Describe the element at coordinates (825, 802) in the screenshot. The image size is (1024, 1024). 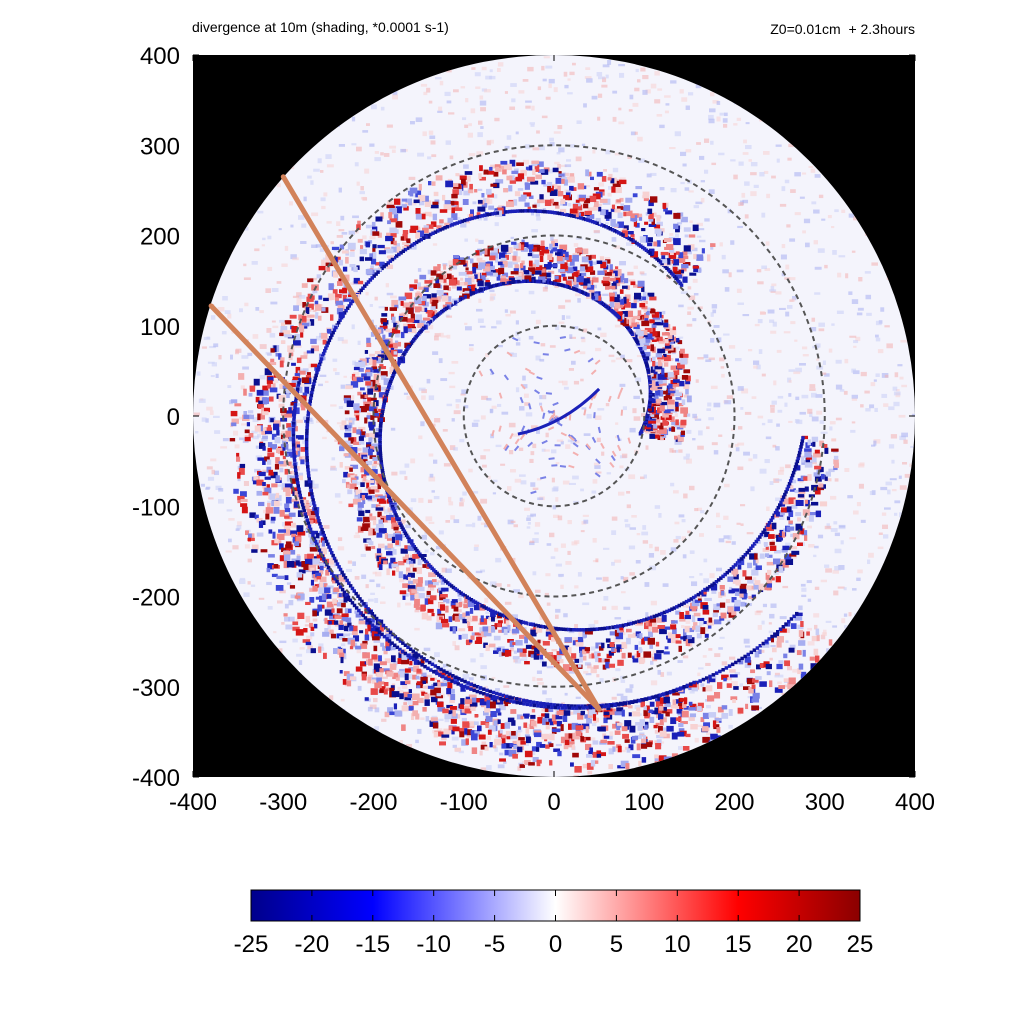
I see `x-tick-label: 300` at that location.